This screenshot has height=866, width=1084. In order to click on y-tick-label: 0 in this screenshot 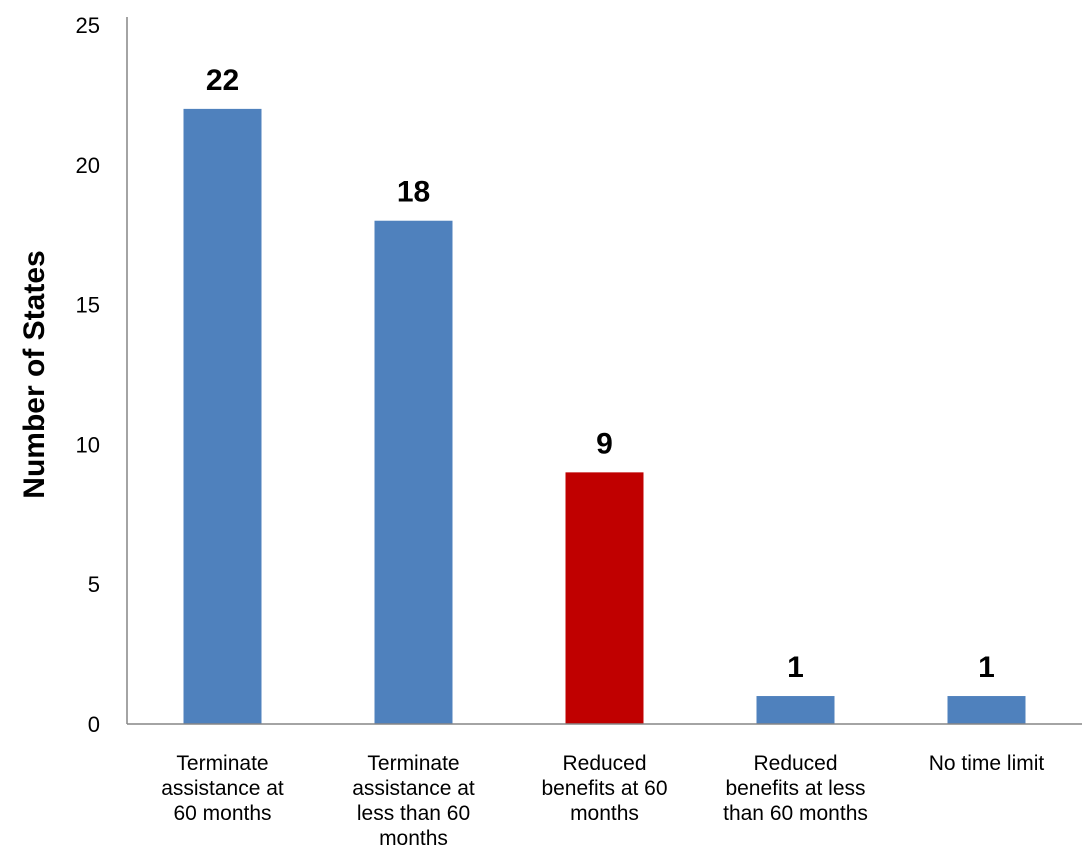, I will do `click(94, 724)`.